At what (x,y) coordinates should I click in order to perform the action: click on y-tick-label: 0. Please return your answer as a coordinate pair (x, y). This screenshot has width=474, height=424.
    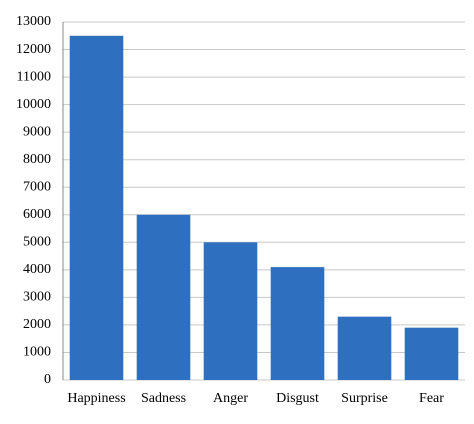
    Looking at the image, I should click on (47, 379).